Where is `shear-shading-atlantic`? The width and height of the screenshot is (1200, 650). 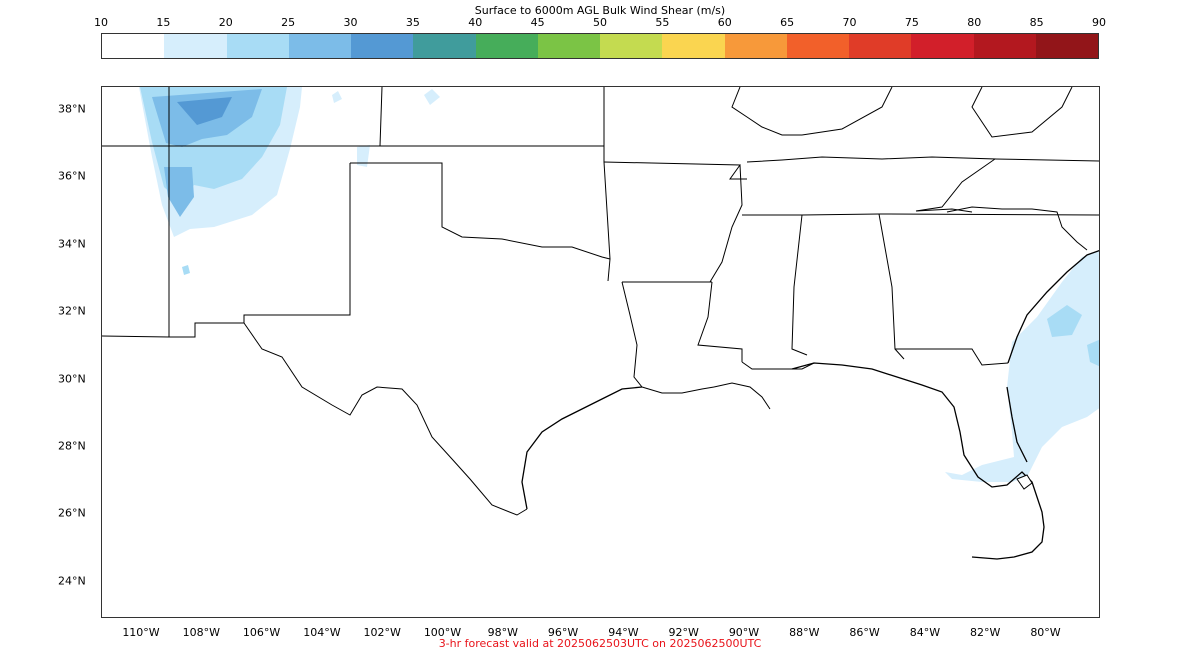 shear-shading-atlantic is located at coordinates (1022, 366).